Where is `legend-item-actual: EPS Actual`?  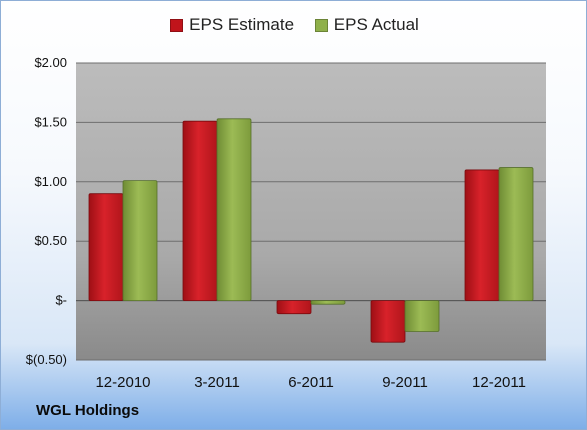
legend-item-actual: EPS Actual is located at coordinates (366, 25).